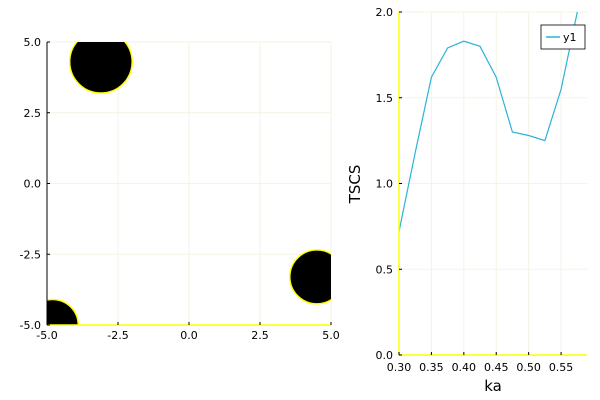 The height and width of the screenshot is (400, 600). I want to click on x-tick-label: 0.35, so click(431, 367).